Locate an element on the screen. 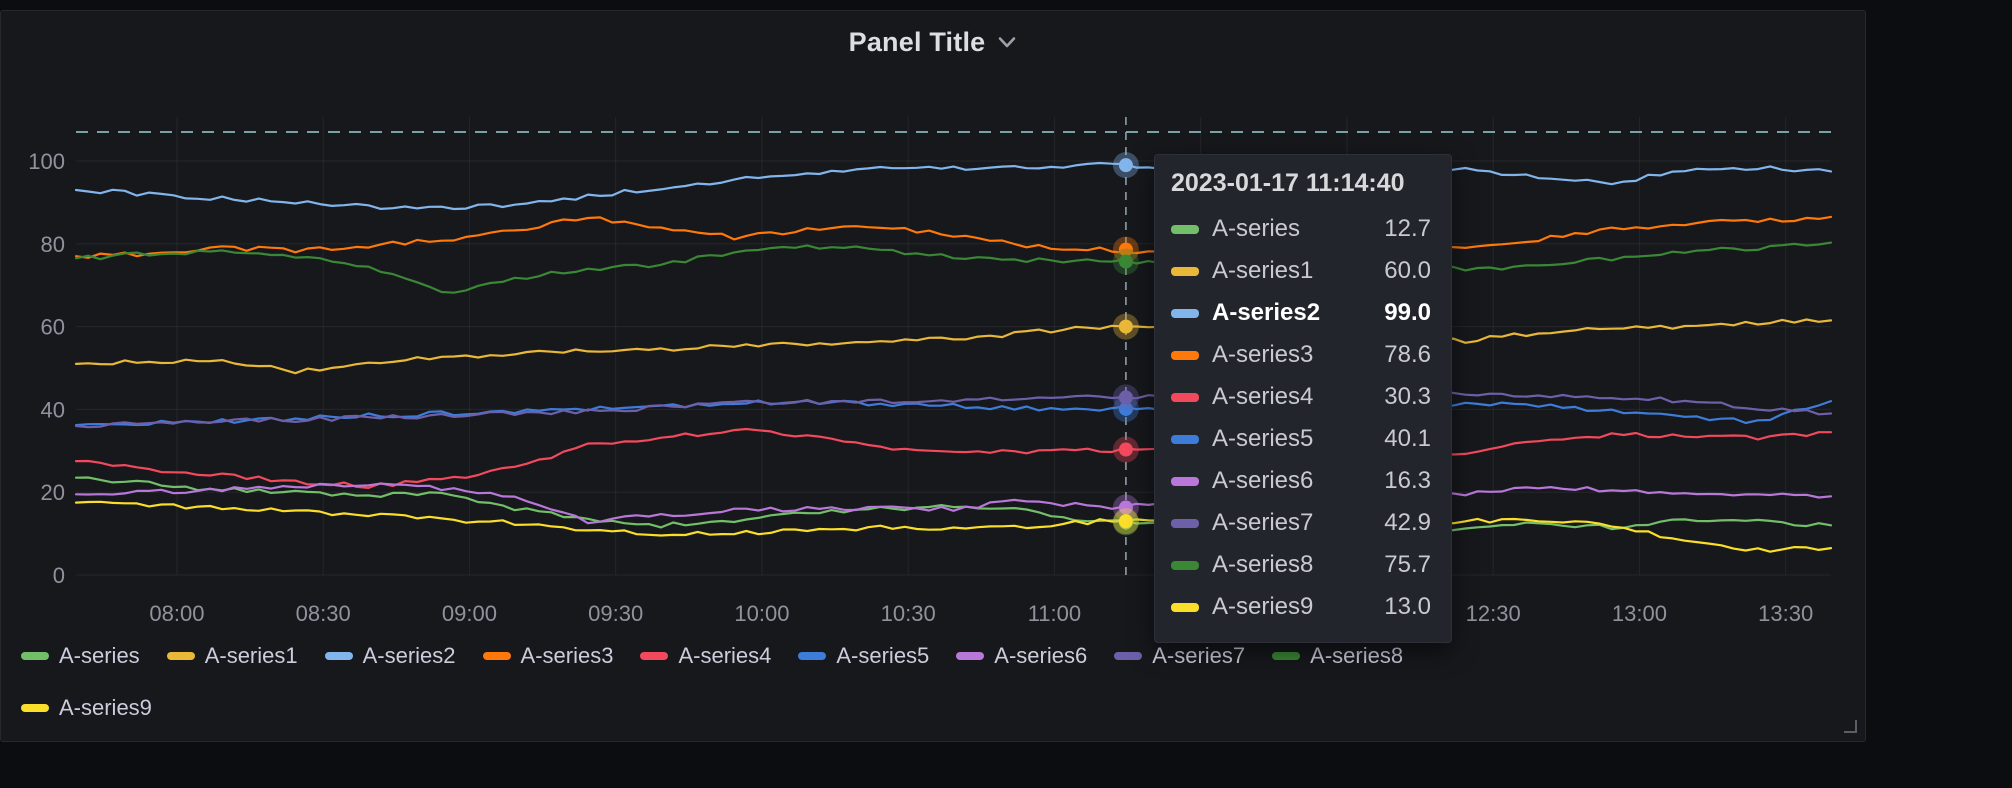 Image resolution: width=2012 pixels, height=788 pixels. hover-dot-A-series9 is located at coordinates (1125, 521).